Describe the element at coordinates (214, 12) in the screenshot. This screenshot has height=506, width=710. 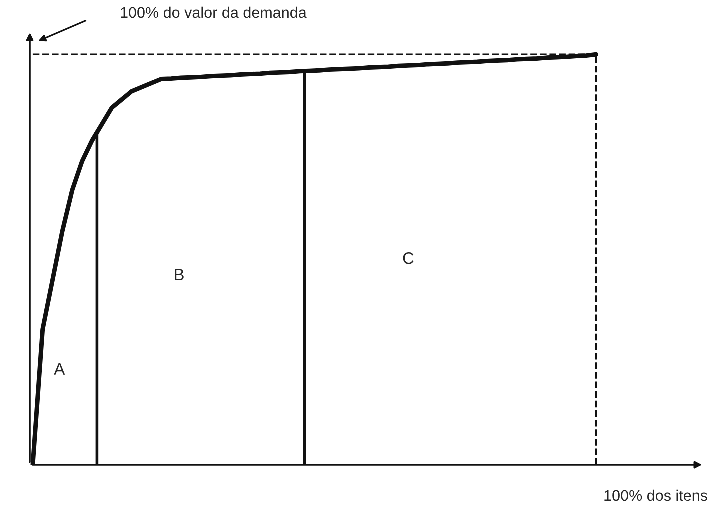
I see `y-axis-title: 100% do valor da demanda` at that location.